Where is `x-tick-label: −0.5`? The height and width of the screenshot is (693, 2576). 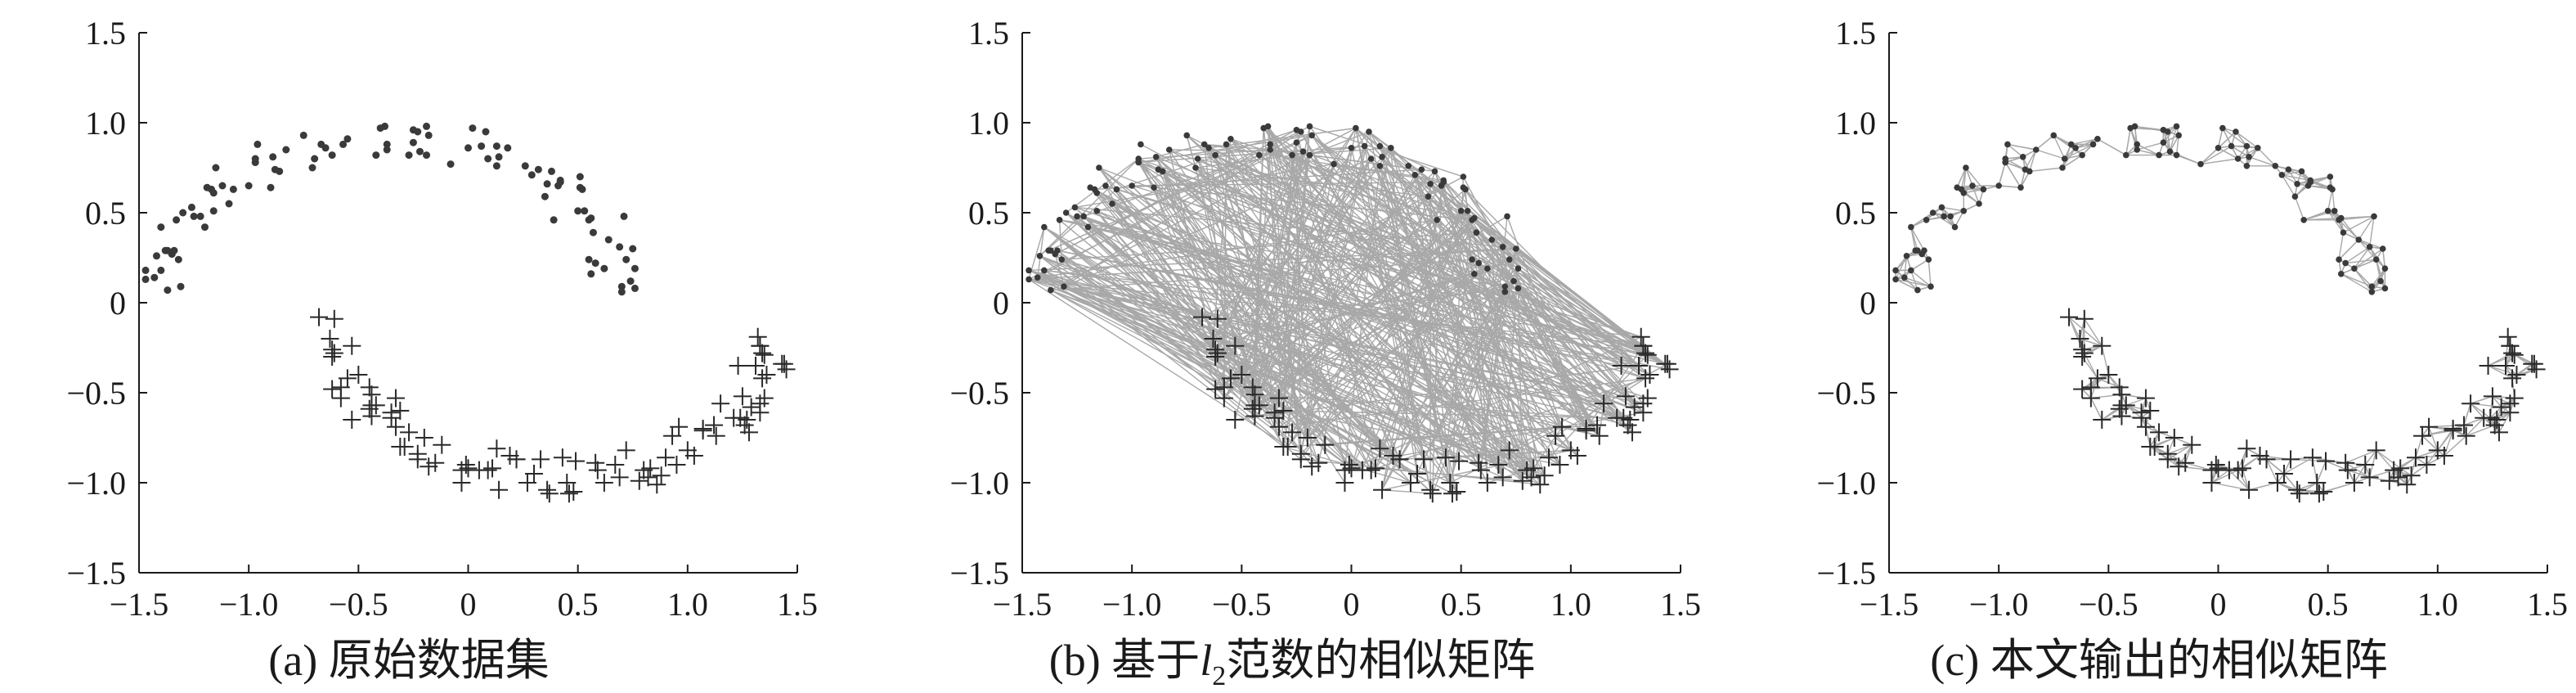 x-tick-label: −0.5 is located at coordinates (1242, 605).